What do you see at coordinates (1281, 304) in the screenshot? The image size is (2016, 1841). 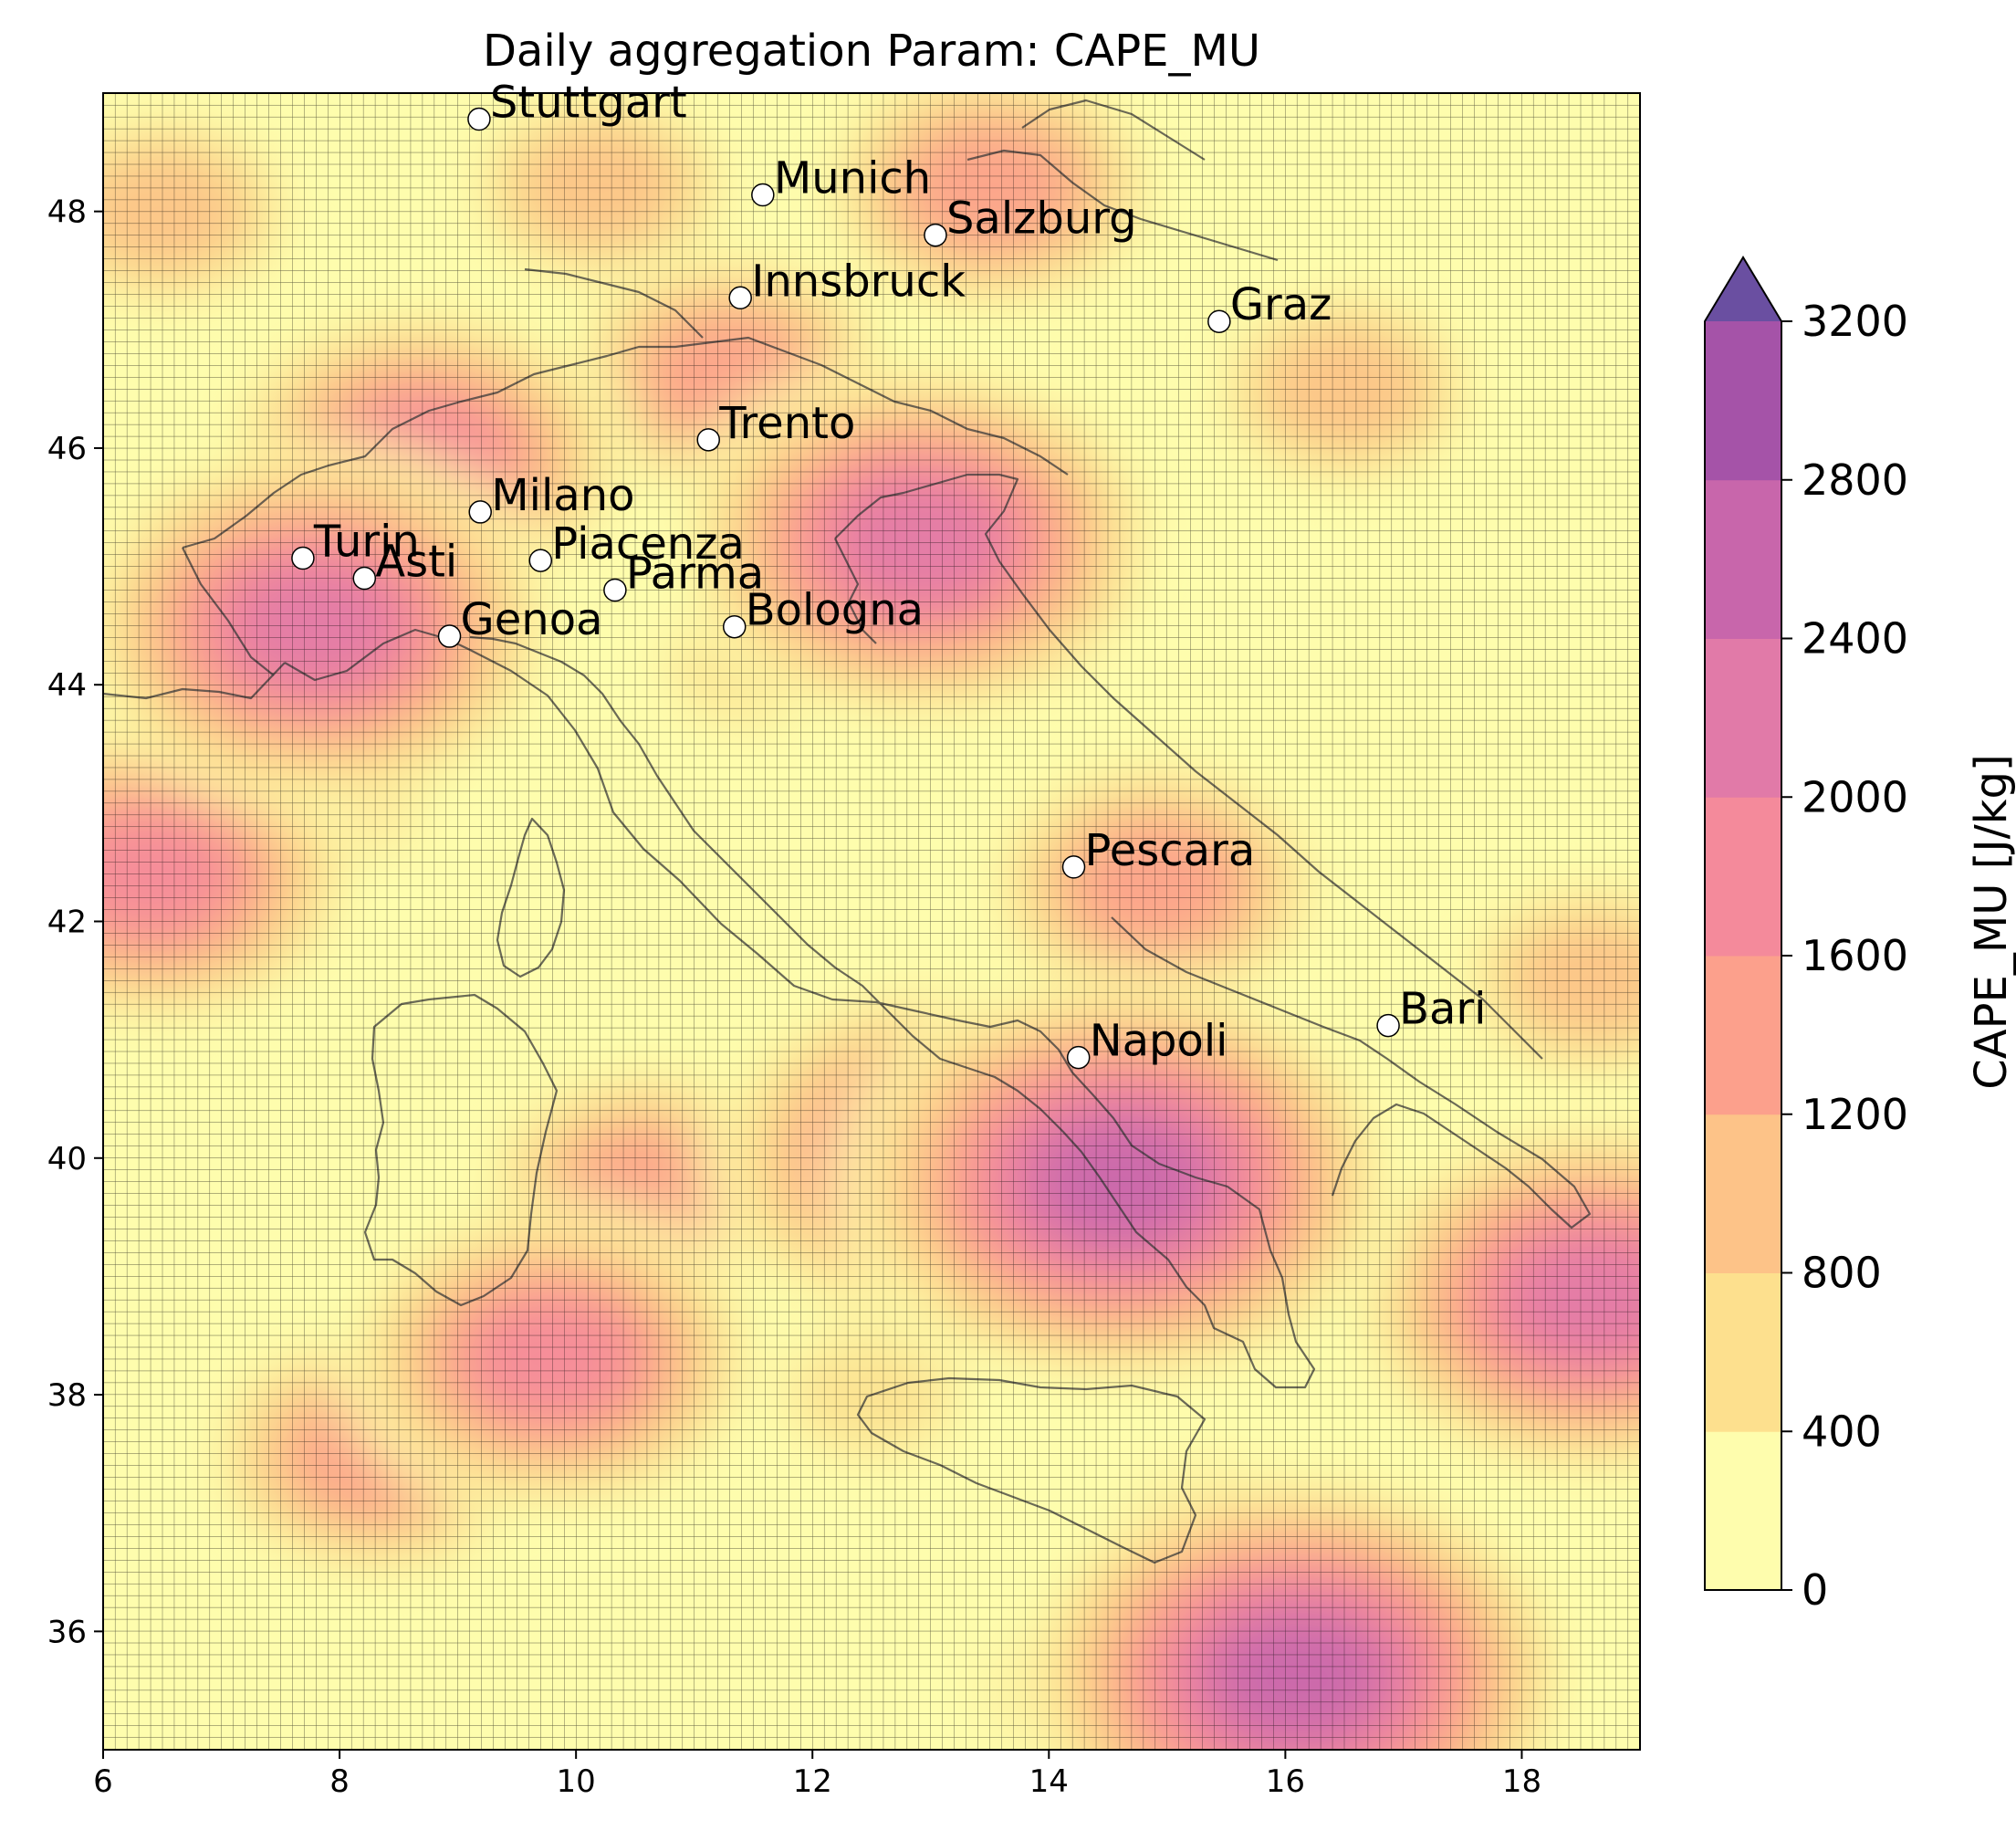 I see `city-label: Graz` at bounding box center [1281, 304].